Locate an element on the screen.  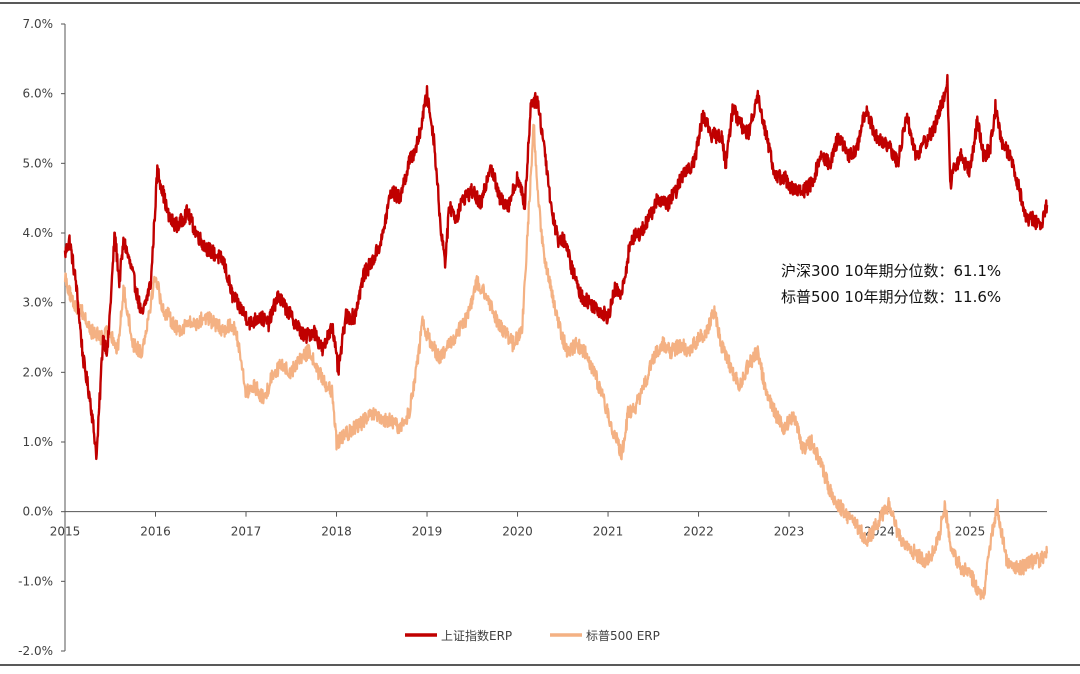
x-tick-label: 2025 is located at coordinates (970, 532).